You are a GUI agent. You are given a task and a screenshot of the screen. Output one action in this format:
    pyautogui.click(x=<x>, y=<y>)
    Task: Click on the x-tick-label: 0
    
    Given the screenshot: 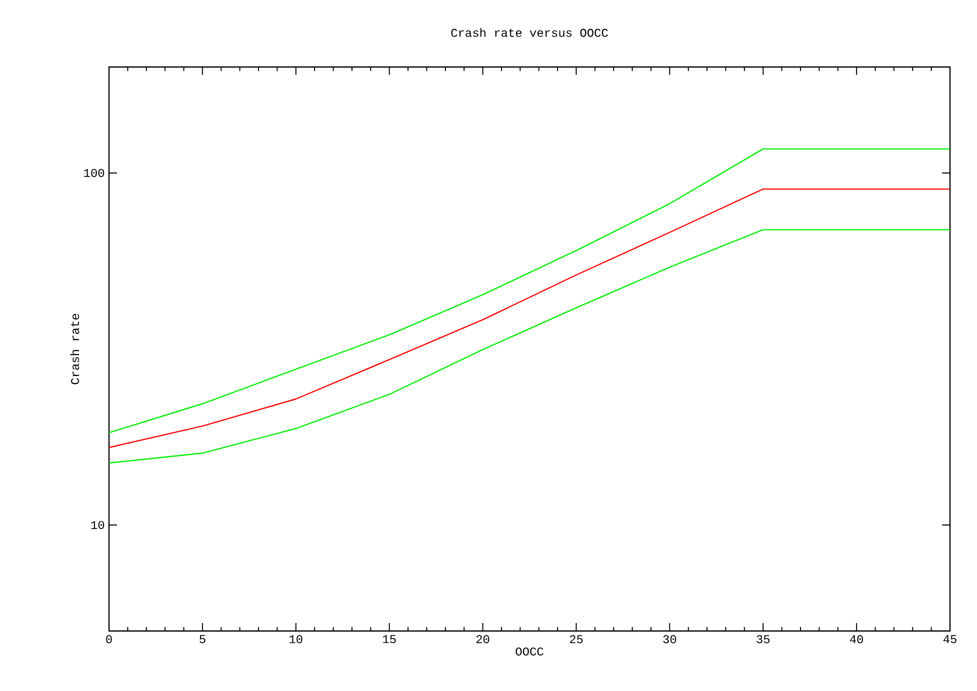 What is the action you would take?
    pyautogui.click(x=109, y=639)
    